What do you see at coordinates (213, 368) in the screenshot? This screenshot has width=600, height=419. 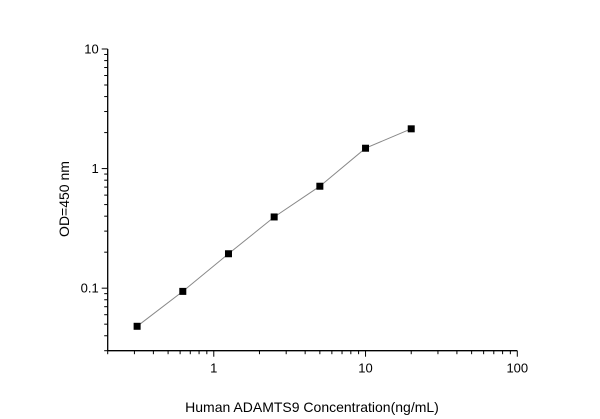 I see `x-tick-label: 1` at bounding box center [213, 368].